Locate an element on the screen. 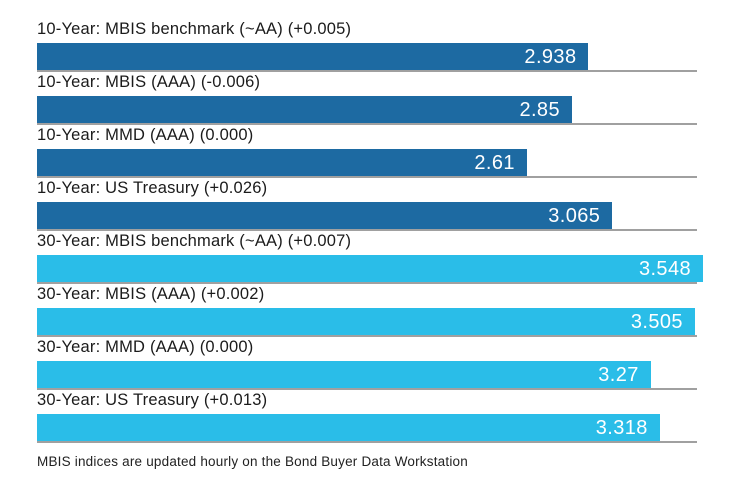  bar-row: 10-Year: MBIS (AAA) (-0.006) 2.85 is located at coordinates (370, 98).